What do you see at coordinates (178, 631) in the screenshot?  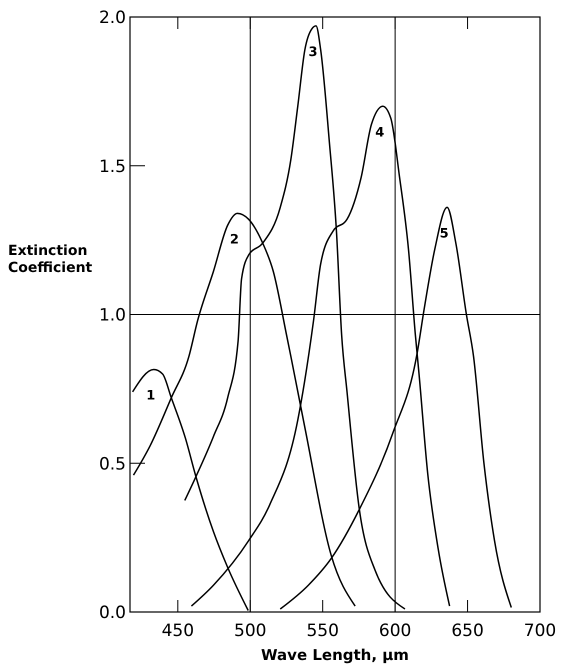 I see `x-tick-label: 450` at bounding box center [178, 631].